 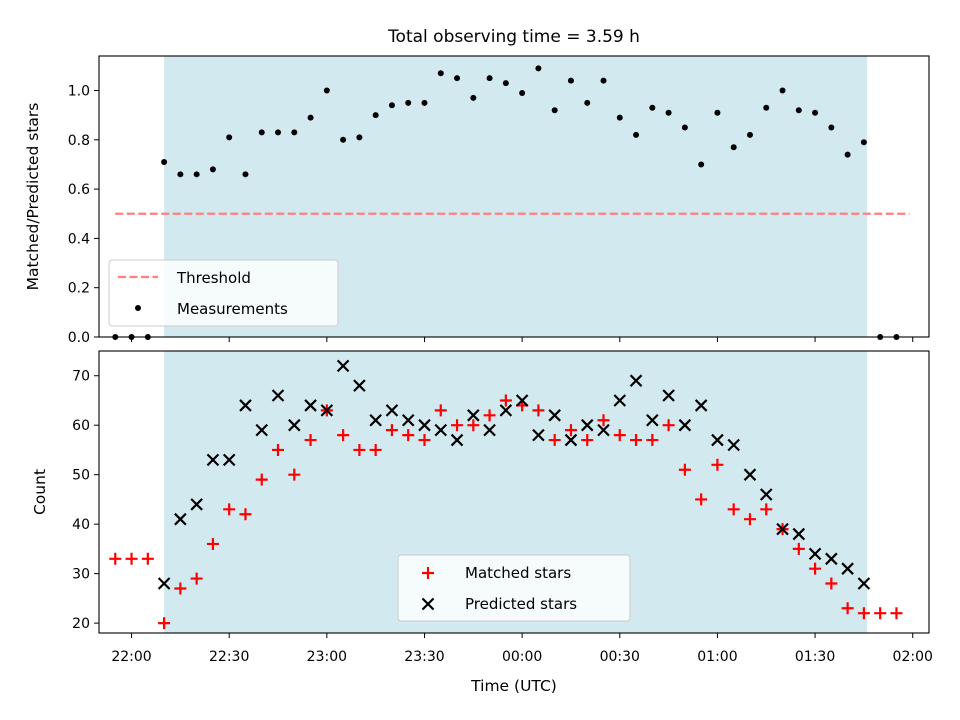 What do you see at coordinates (514, 588) in the screenshot?
I see `legend-bottom: Matched stars Predicted stars` at bounding box center [514, 588].